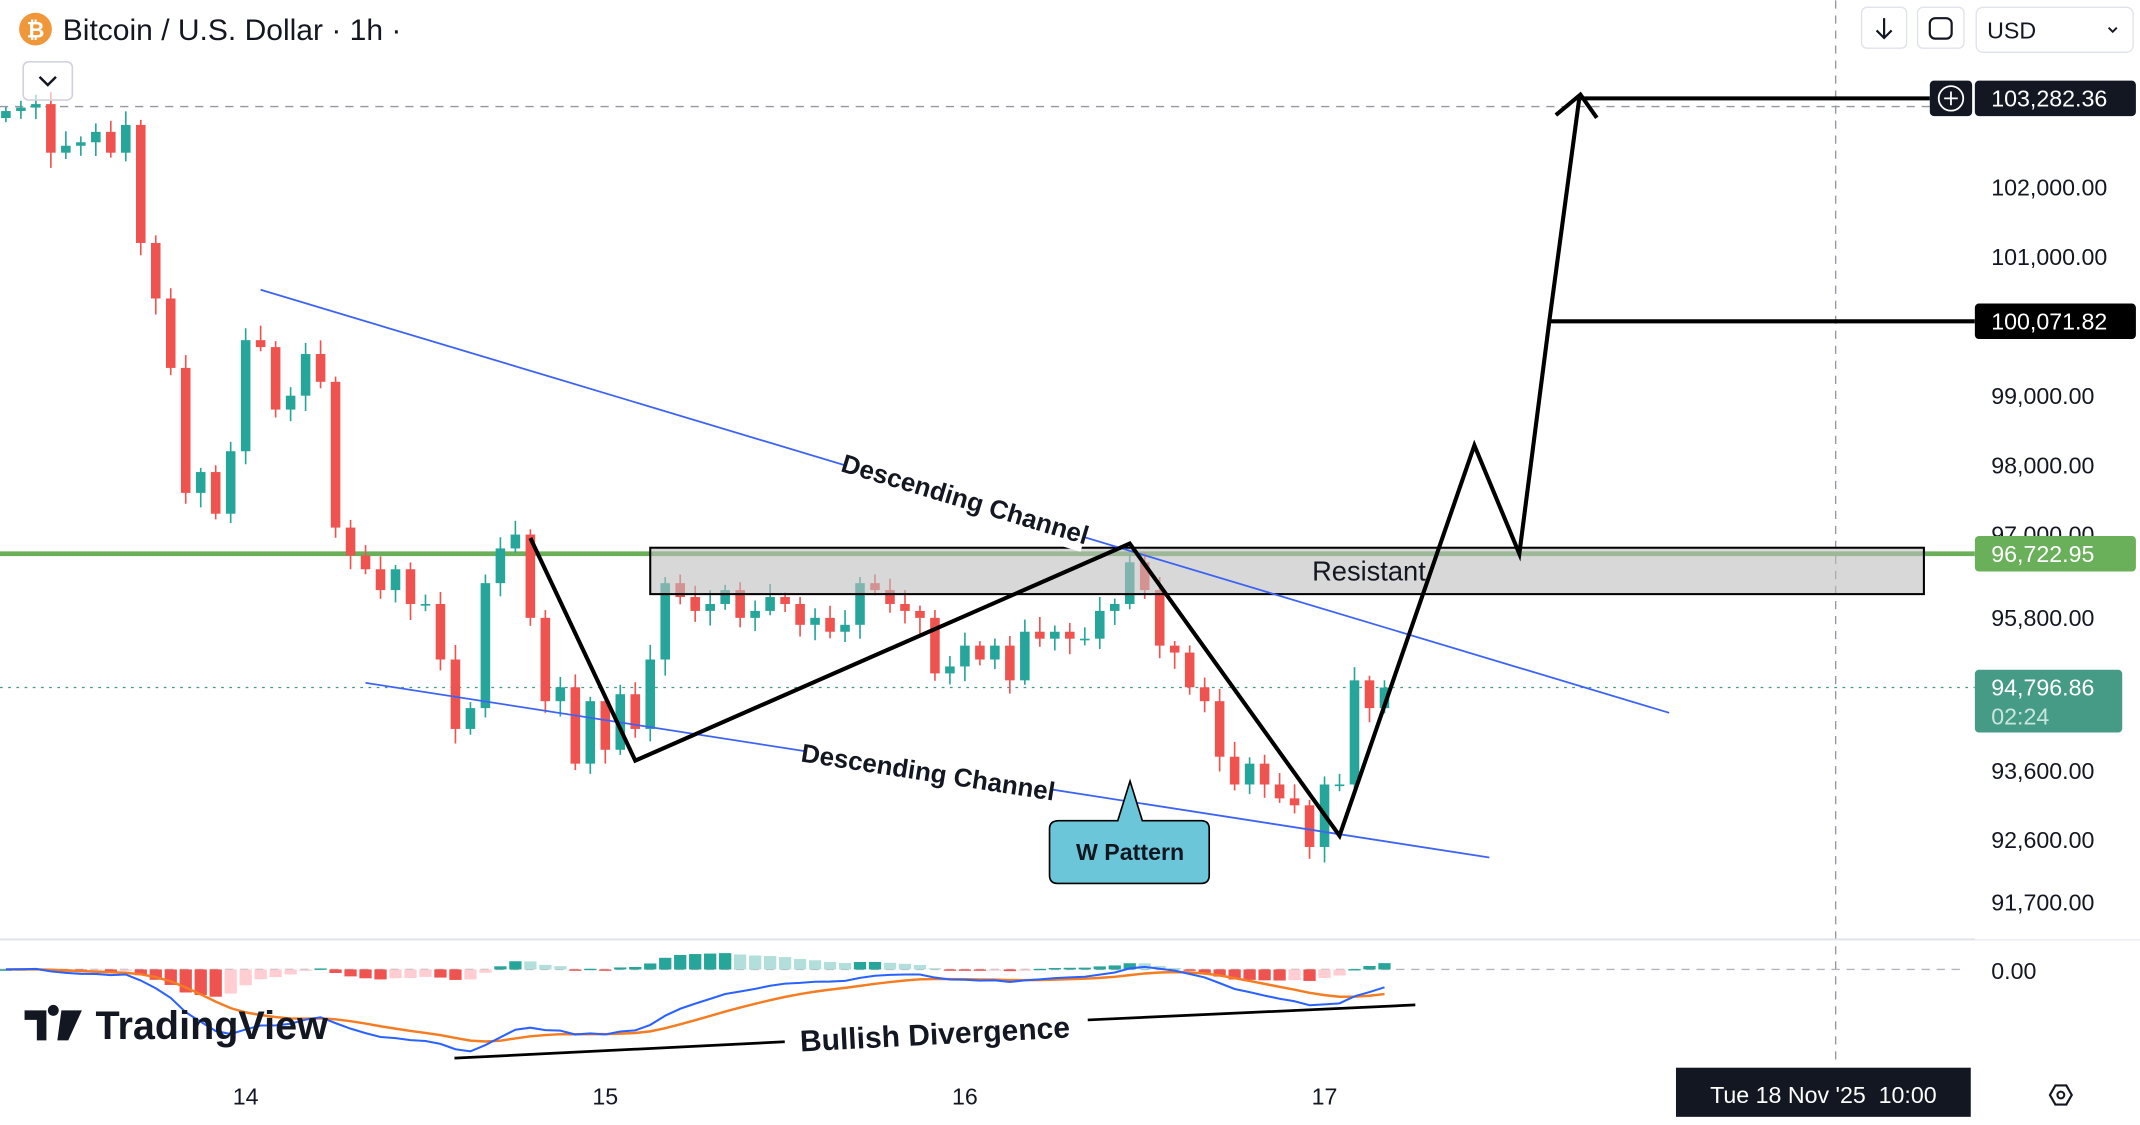  Describe the element at coordinates (695, 1009) in the screenshot. I see `macd-line` at that location.